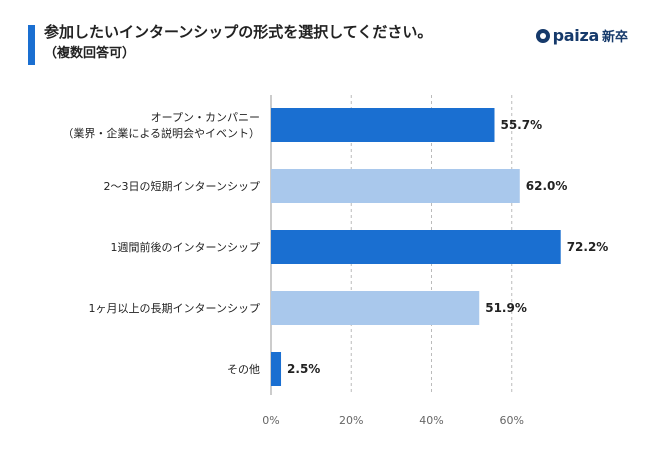  I want to click on brand-suffix: 新卒, so click(614, 37).